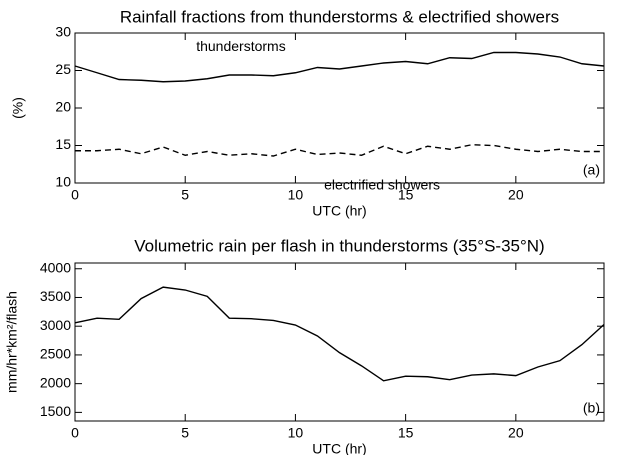 The height and width of the screenshot is (455, 621). I want to click on y-tick-label: 2500, so click(55, 354).